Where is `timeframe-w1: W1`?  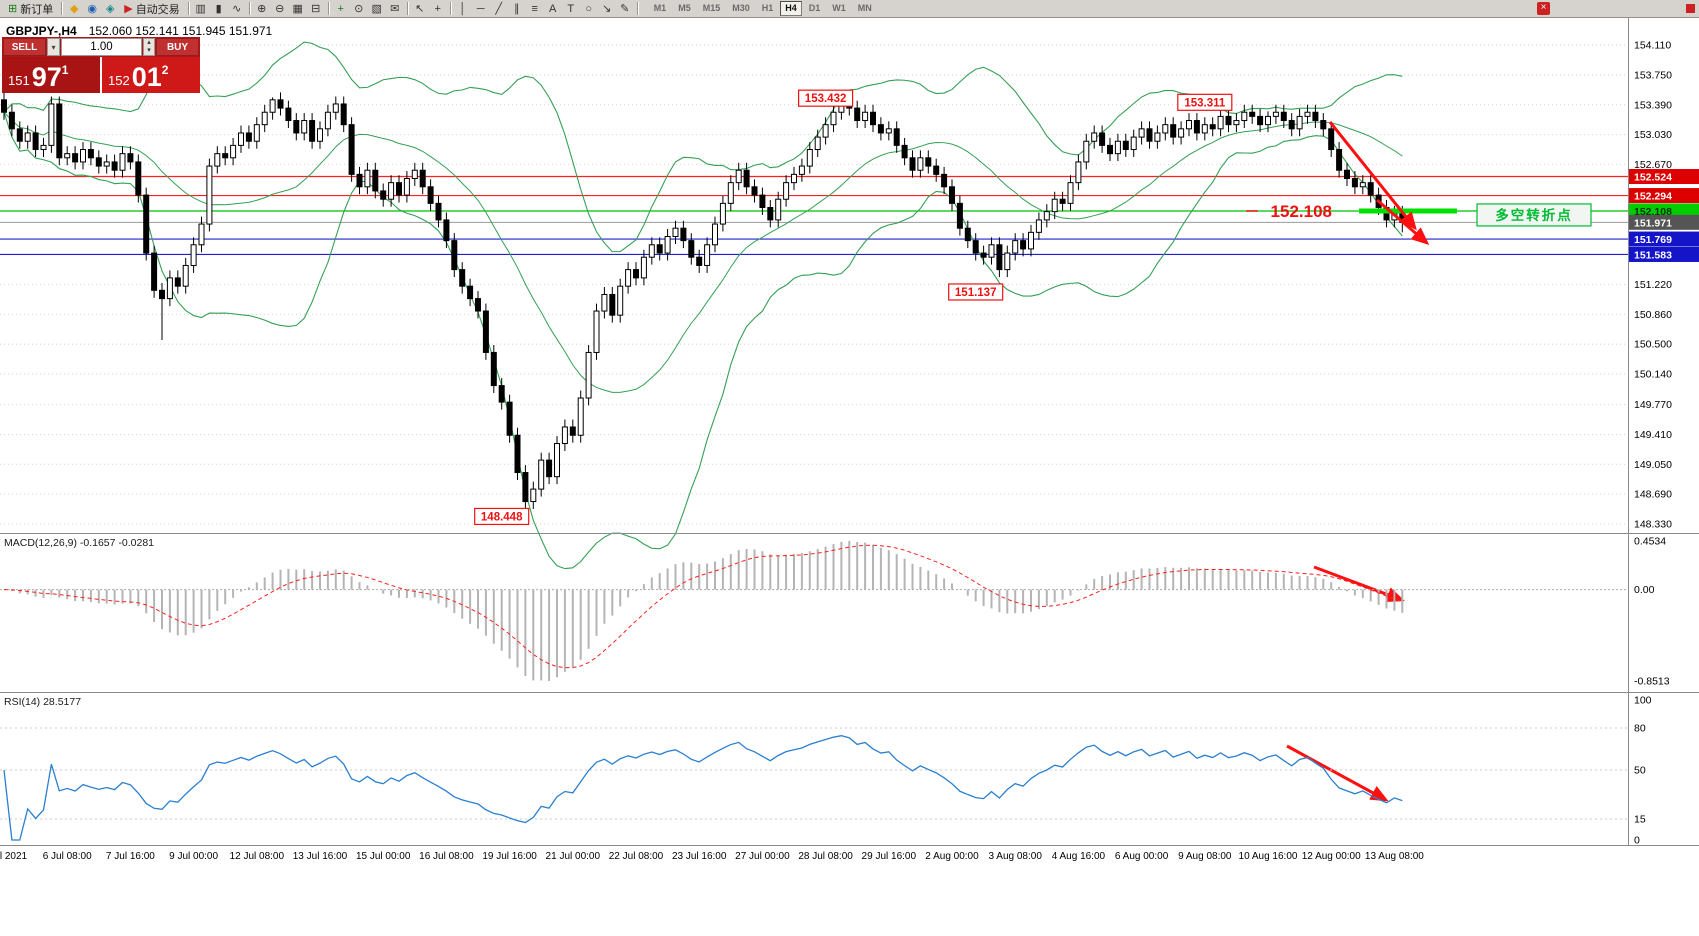
timeframe-w1: W1 is located at coordinates (839, 8).